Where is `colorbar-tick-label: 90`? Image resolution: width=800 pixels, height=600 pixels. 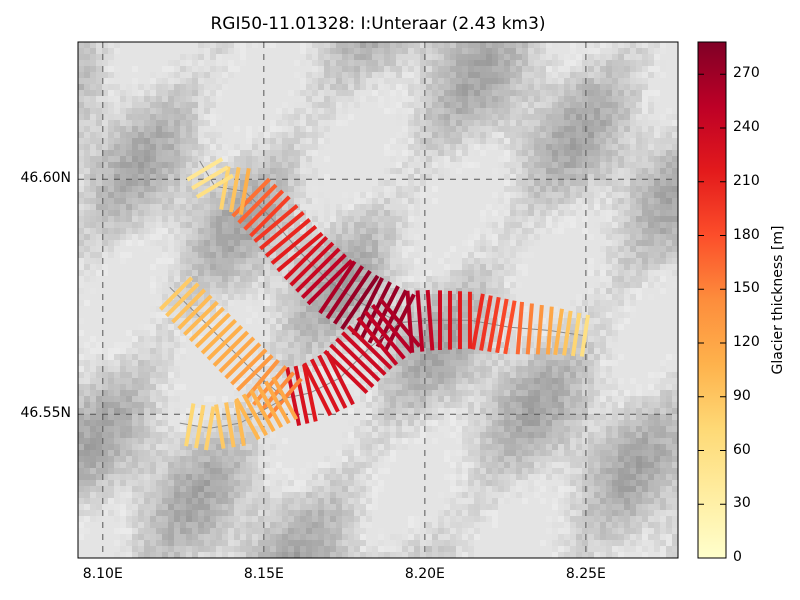 colorbar-tick-label: 90 is located at coordinates (742, 395).